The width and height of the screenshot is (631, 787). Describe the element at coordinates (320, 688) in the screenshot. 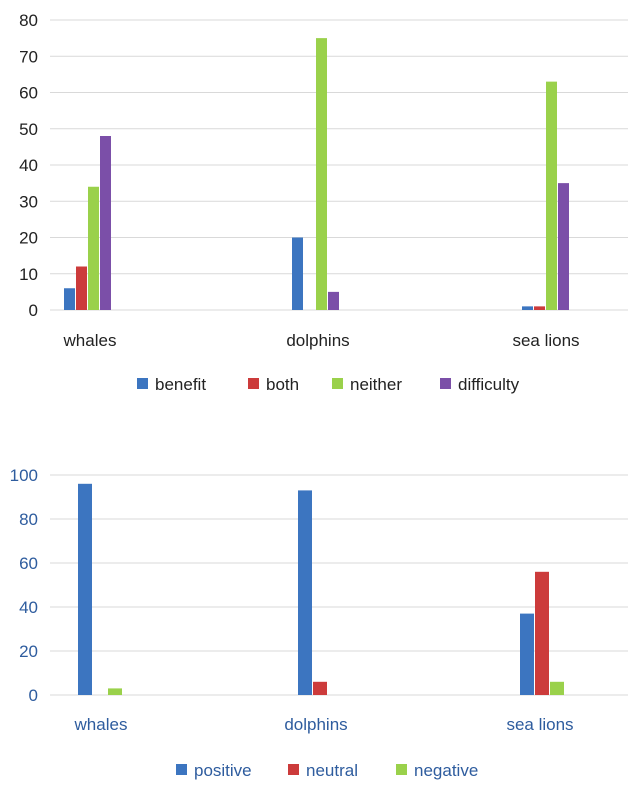

I see `bar-neutral-dolphins` at that location.